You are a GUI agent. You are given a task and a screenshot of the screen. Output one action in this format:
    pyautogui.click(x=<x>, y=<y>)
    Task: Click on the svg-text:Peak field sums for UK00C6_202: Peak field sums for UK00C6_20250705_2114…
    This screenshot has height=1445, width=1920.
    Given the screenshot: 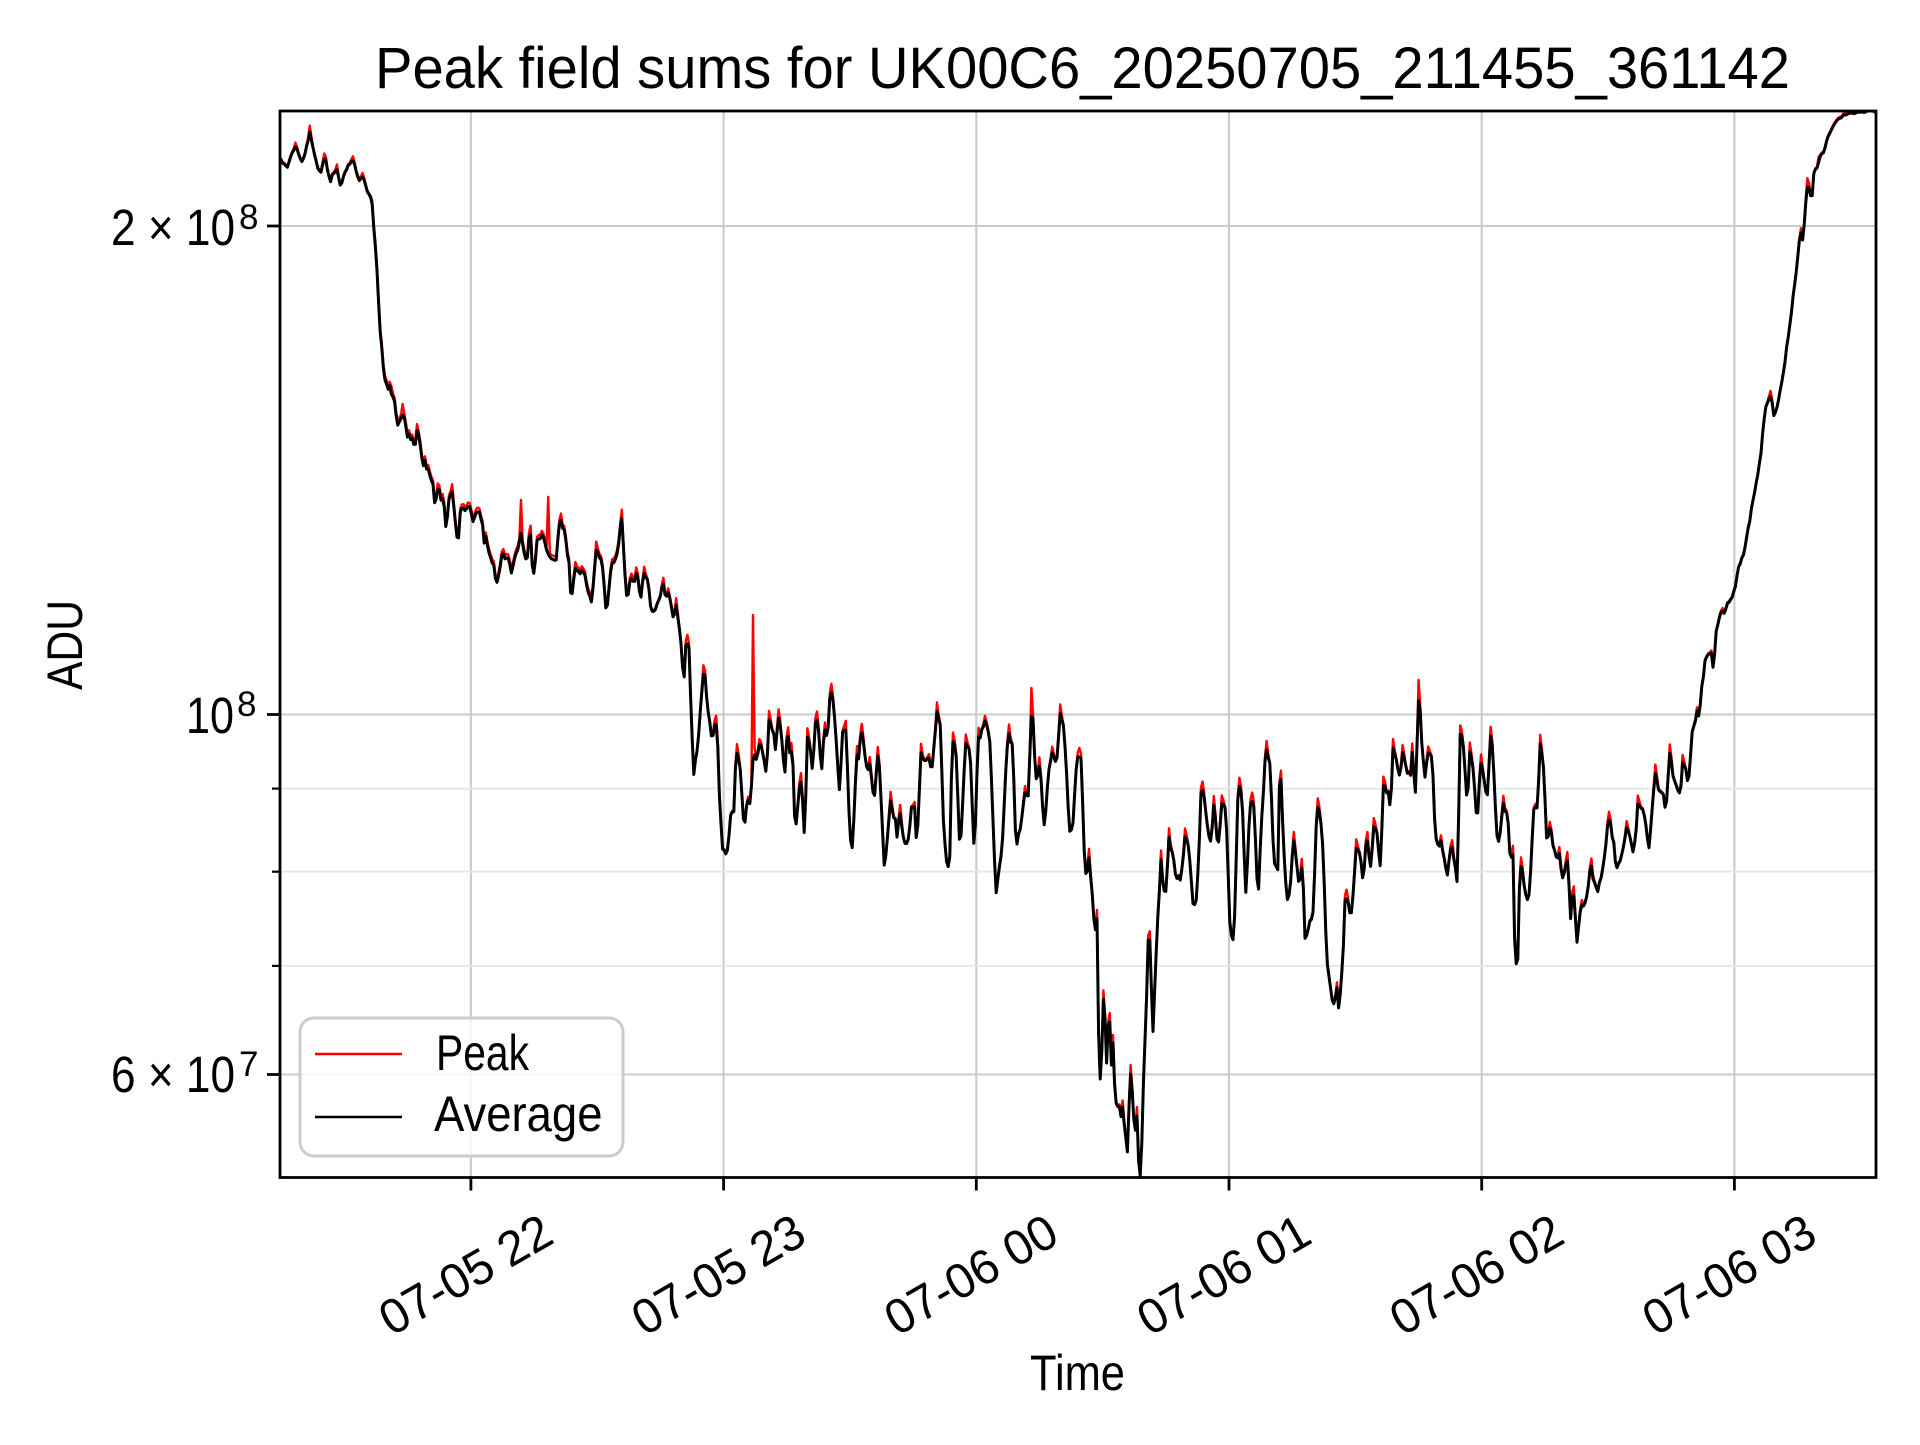 What is the action you would take?
    pyautogui.click(x=1082, y=68)
    